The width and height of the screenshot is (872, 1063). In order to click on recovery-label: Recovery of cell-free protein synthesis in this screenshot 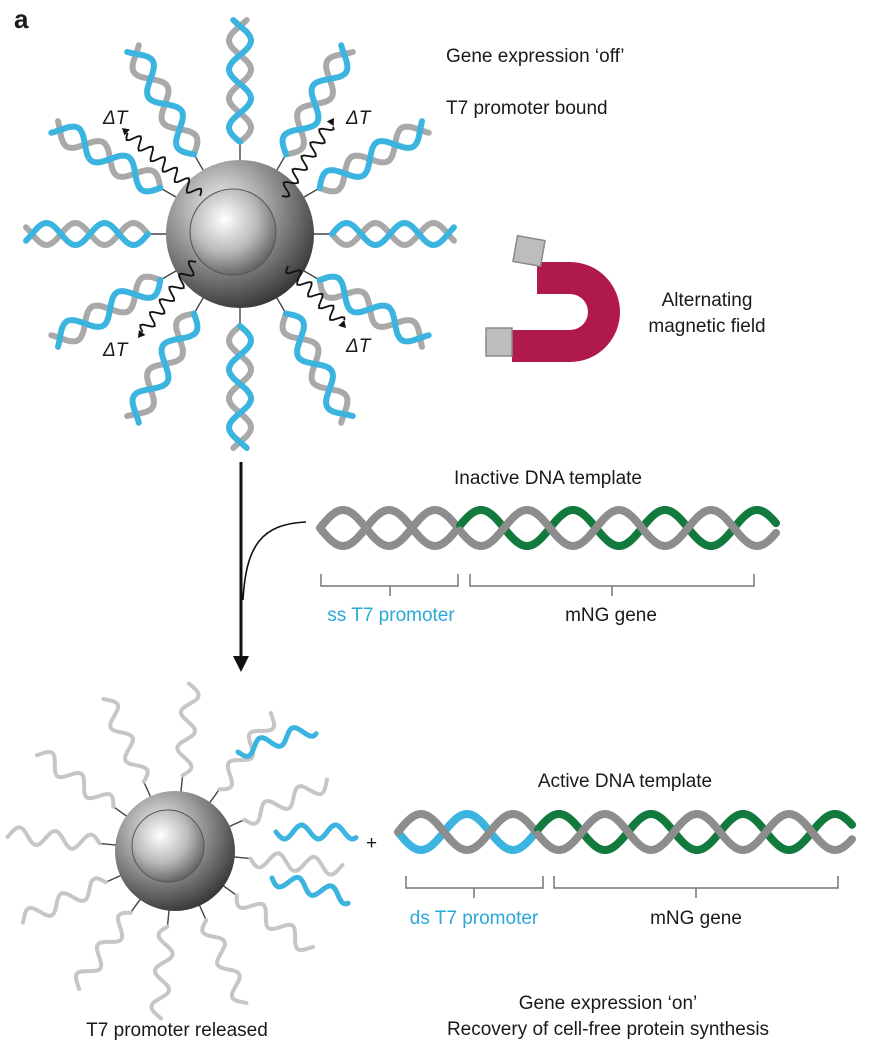, I will do `click(608, 1029)`.